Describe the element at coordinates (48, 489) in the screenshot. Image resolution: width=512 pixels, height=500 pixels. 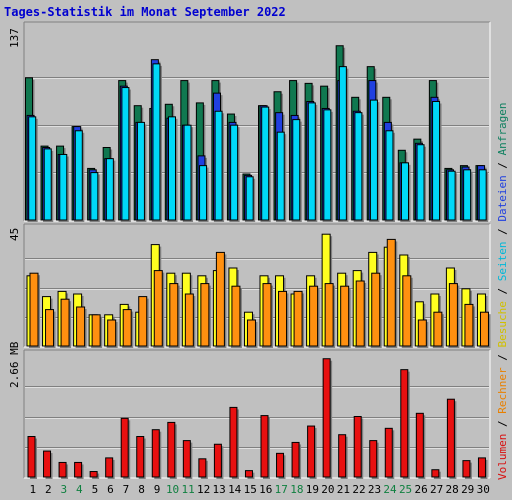
I see `day-label: 2` at that location.